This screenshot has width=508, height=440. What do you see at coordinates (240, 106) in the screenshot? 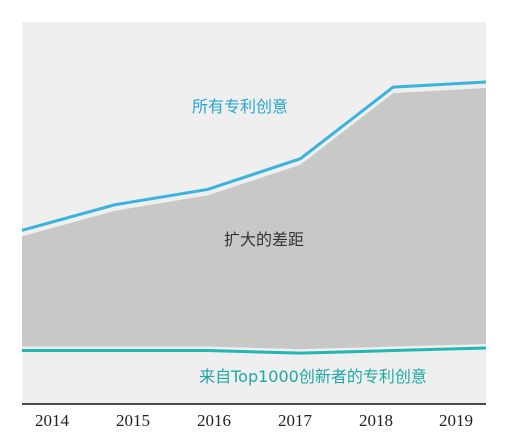
I see `label-all-patents: 所有专利创意` at bounding box center [240, 106].